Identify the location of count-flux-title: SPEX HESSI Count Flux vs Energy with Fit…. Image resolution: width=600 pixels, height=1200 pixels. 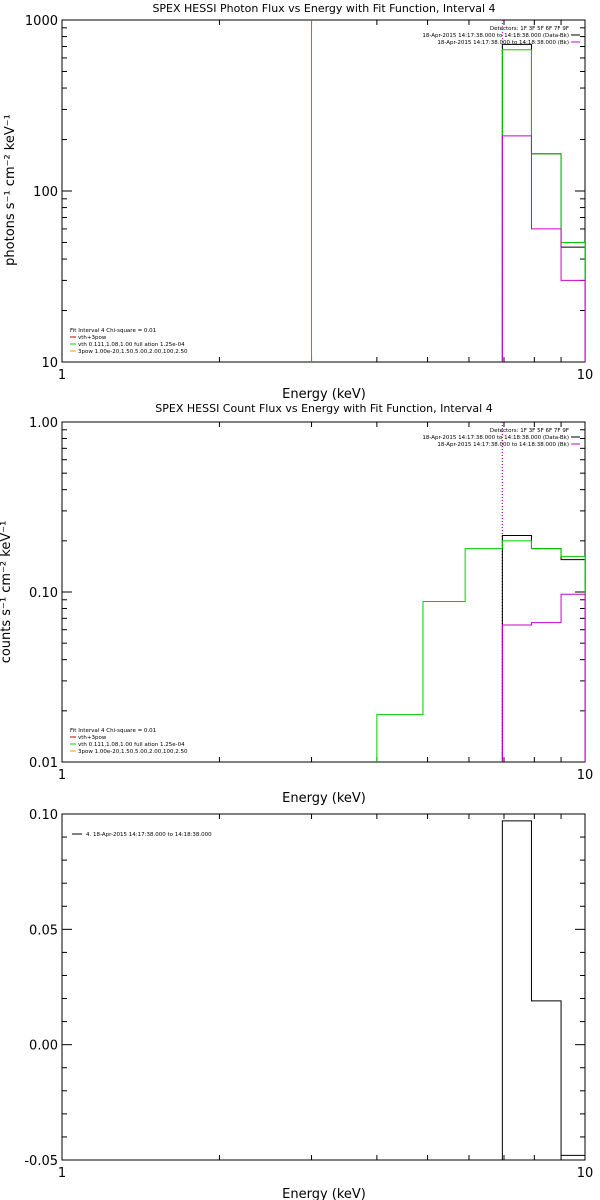
(323, 408).